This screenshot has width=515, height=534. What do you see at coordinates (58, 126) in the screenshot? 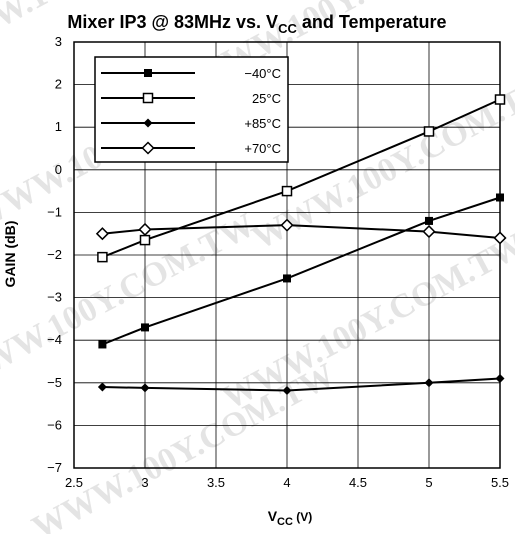
I see `y-tick-label: 1` at bounding box center [58, 126].